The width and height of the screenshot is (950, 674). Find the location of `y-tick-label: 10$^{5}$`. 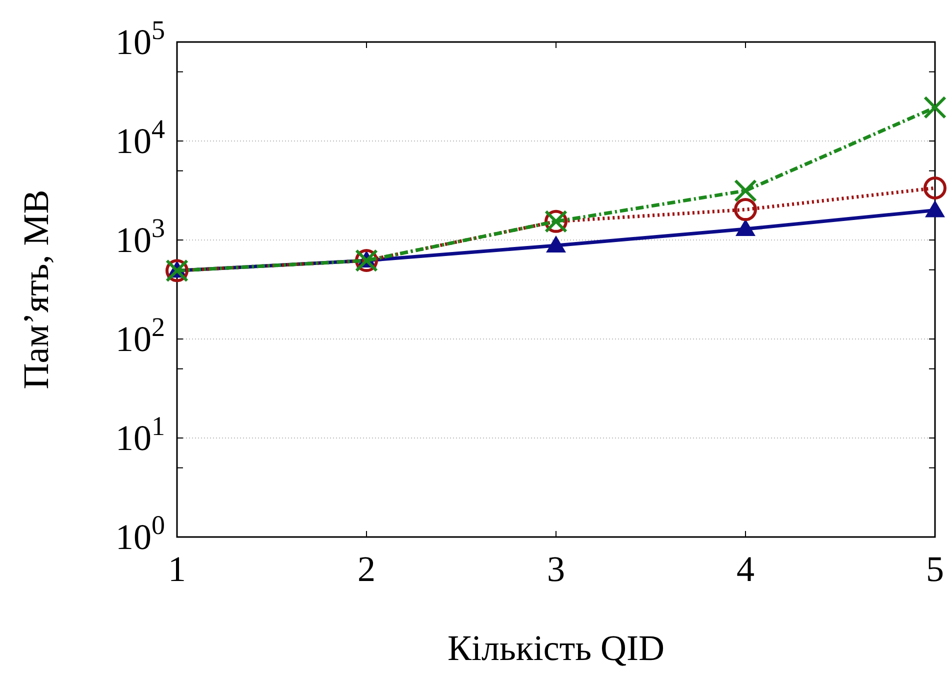

y-tick-label: 10$^{5}$ is located at coordinates (140, 38).